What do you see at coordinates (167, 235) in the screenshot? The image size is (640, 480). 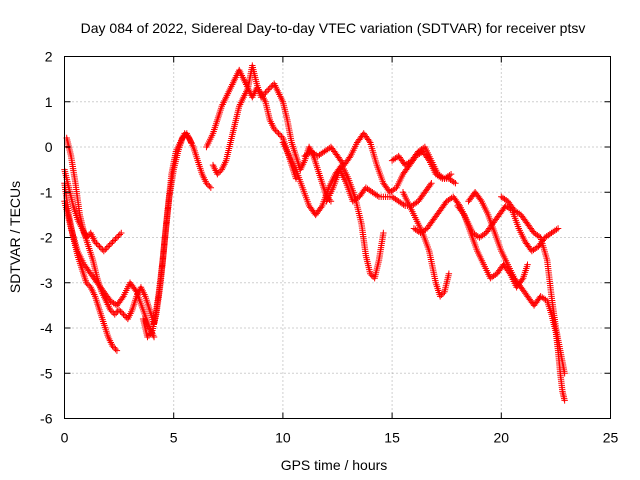 I see `series-arc5` at bounding box center [167, 235].